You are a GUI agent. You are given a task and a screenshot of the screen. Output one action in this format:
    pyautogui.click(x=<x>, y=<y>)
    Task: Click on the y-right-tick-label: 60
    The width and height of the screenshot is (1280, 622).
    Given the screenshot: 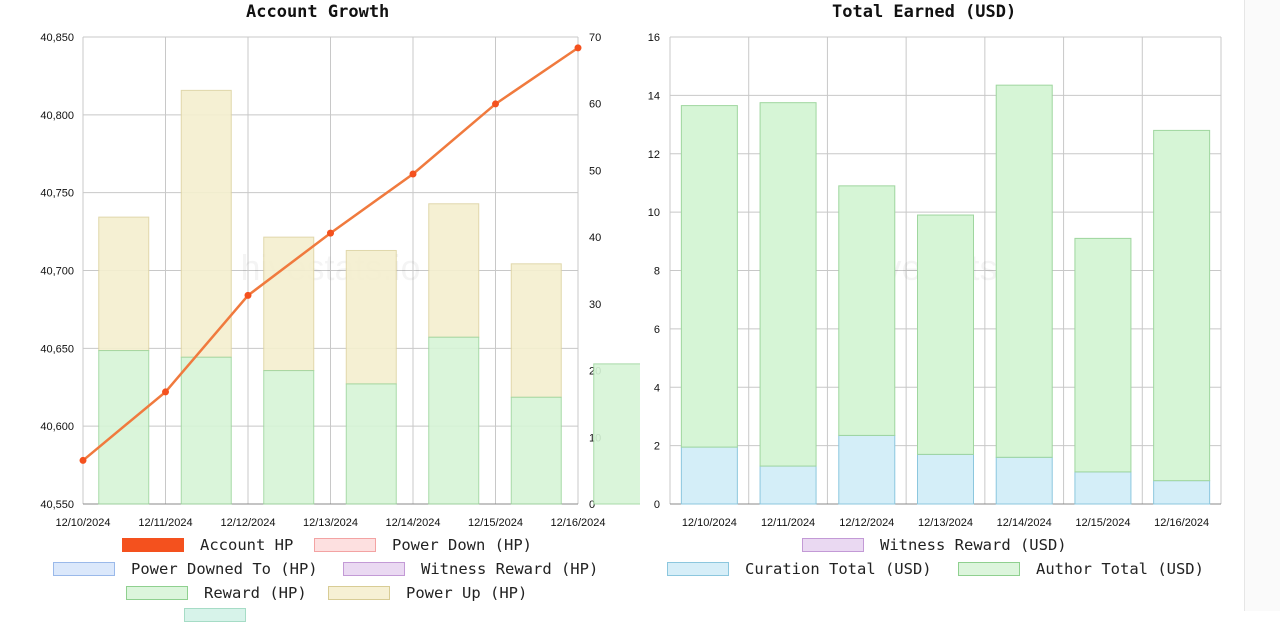 What is the action you would take?
    pyautogui.click(x=595, y=105)
    